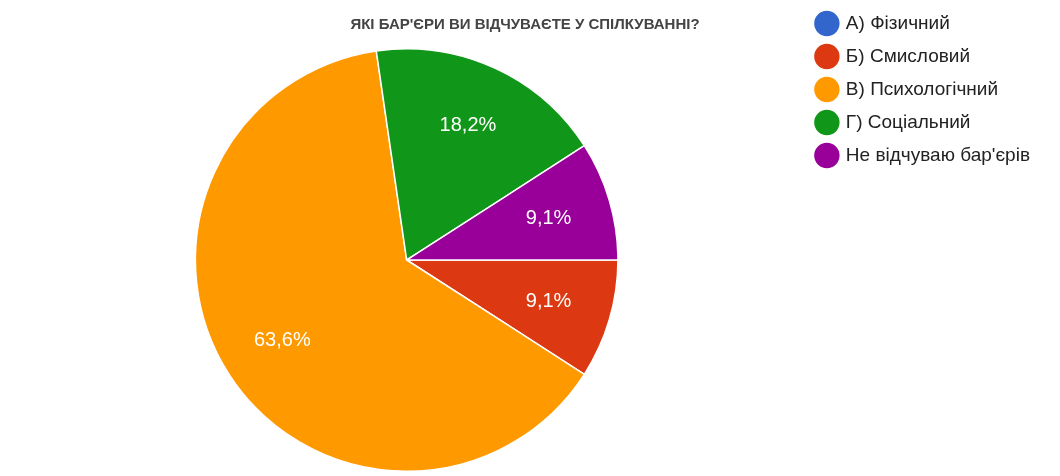 The width and height of the screenshot is (1060, 476). What do you see at coordinates (525, 24) in the screenshot?
I see `chart-title: ЯКІ БАР'ЄРИ ВИ ВІДЧУВАЄТЕ У СПІЛКУВАННІ?` at bounding box center [525, 24].